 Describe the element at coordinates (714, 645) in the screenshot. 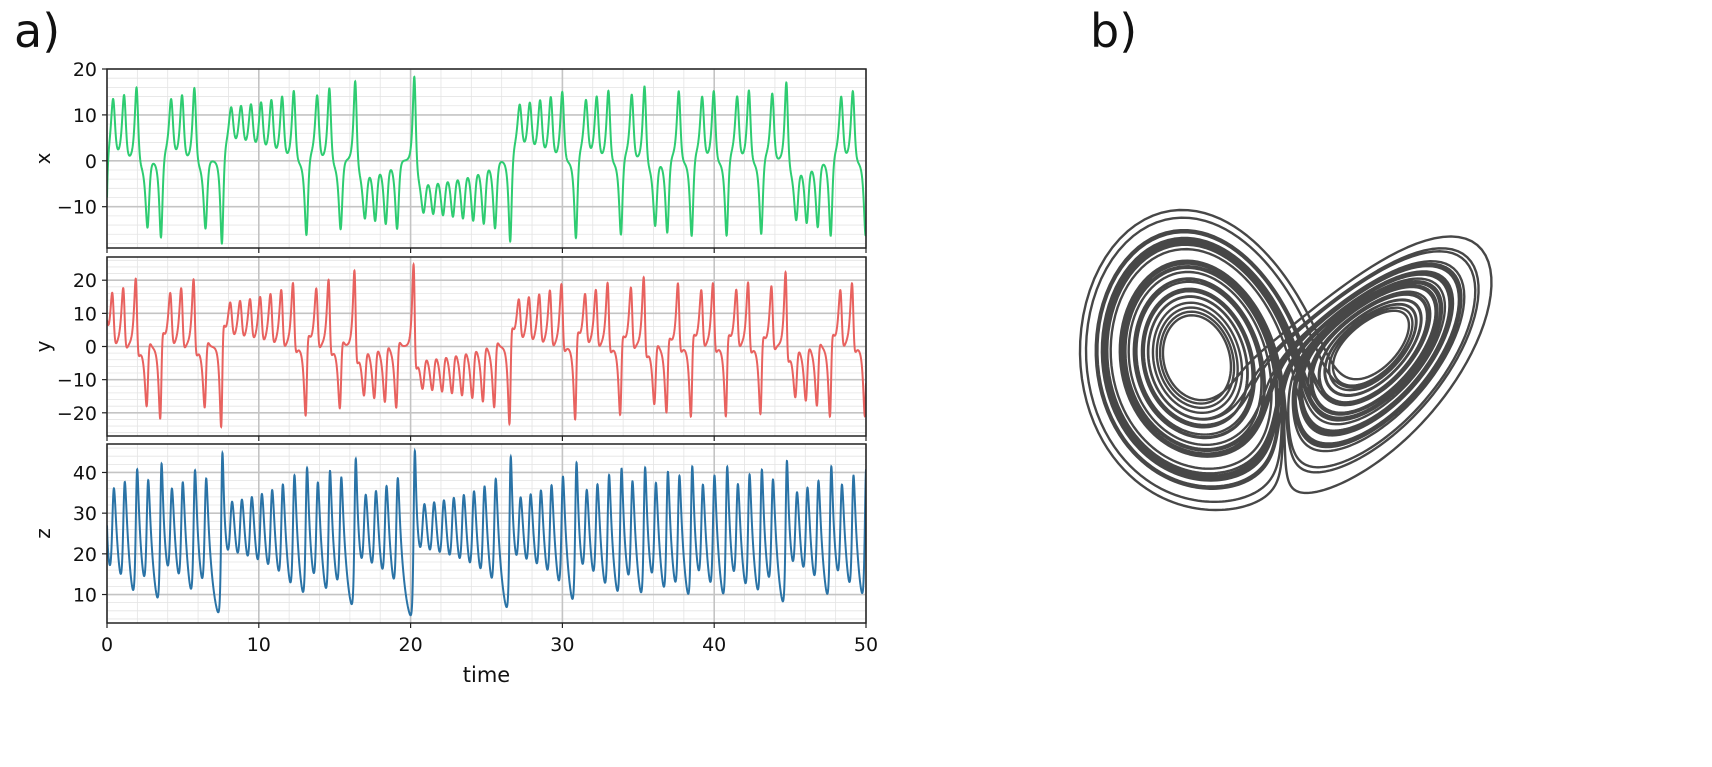

I see `x-tick-label: 40` at that location.